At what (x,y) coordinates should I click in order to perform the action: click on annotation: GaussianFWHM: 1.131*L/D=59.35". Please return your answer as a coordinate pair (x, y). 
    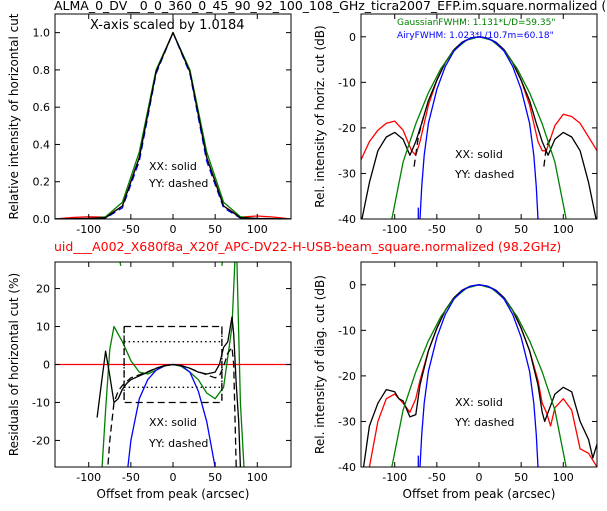
    Looking at the image, I should click on (476, 23).